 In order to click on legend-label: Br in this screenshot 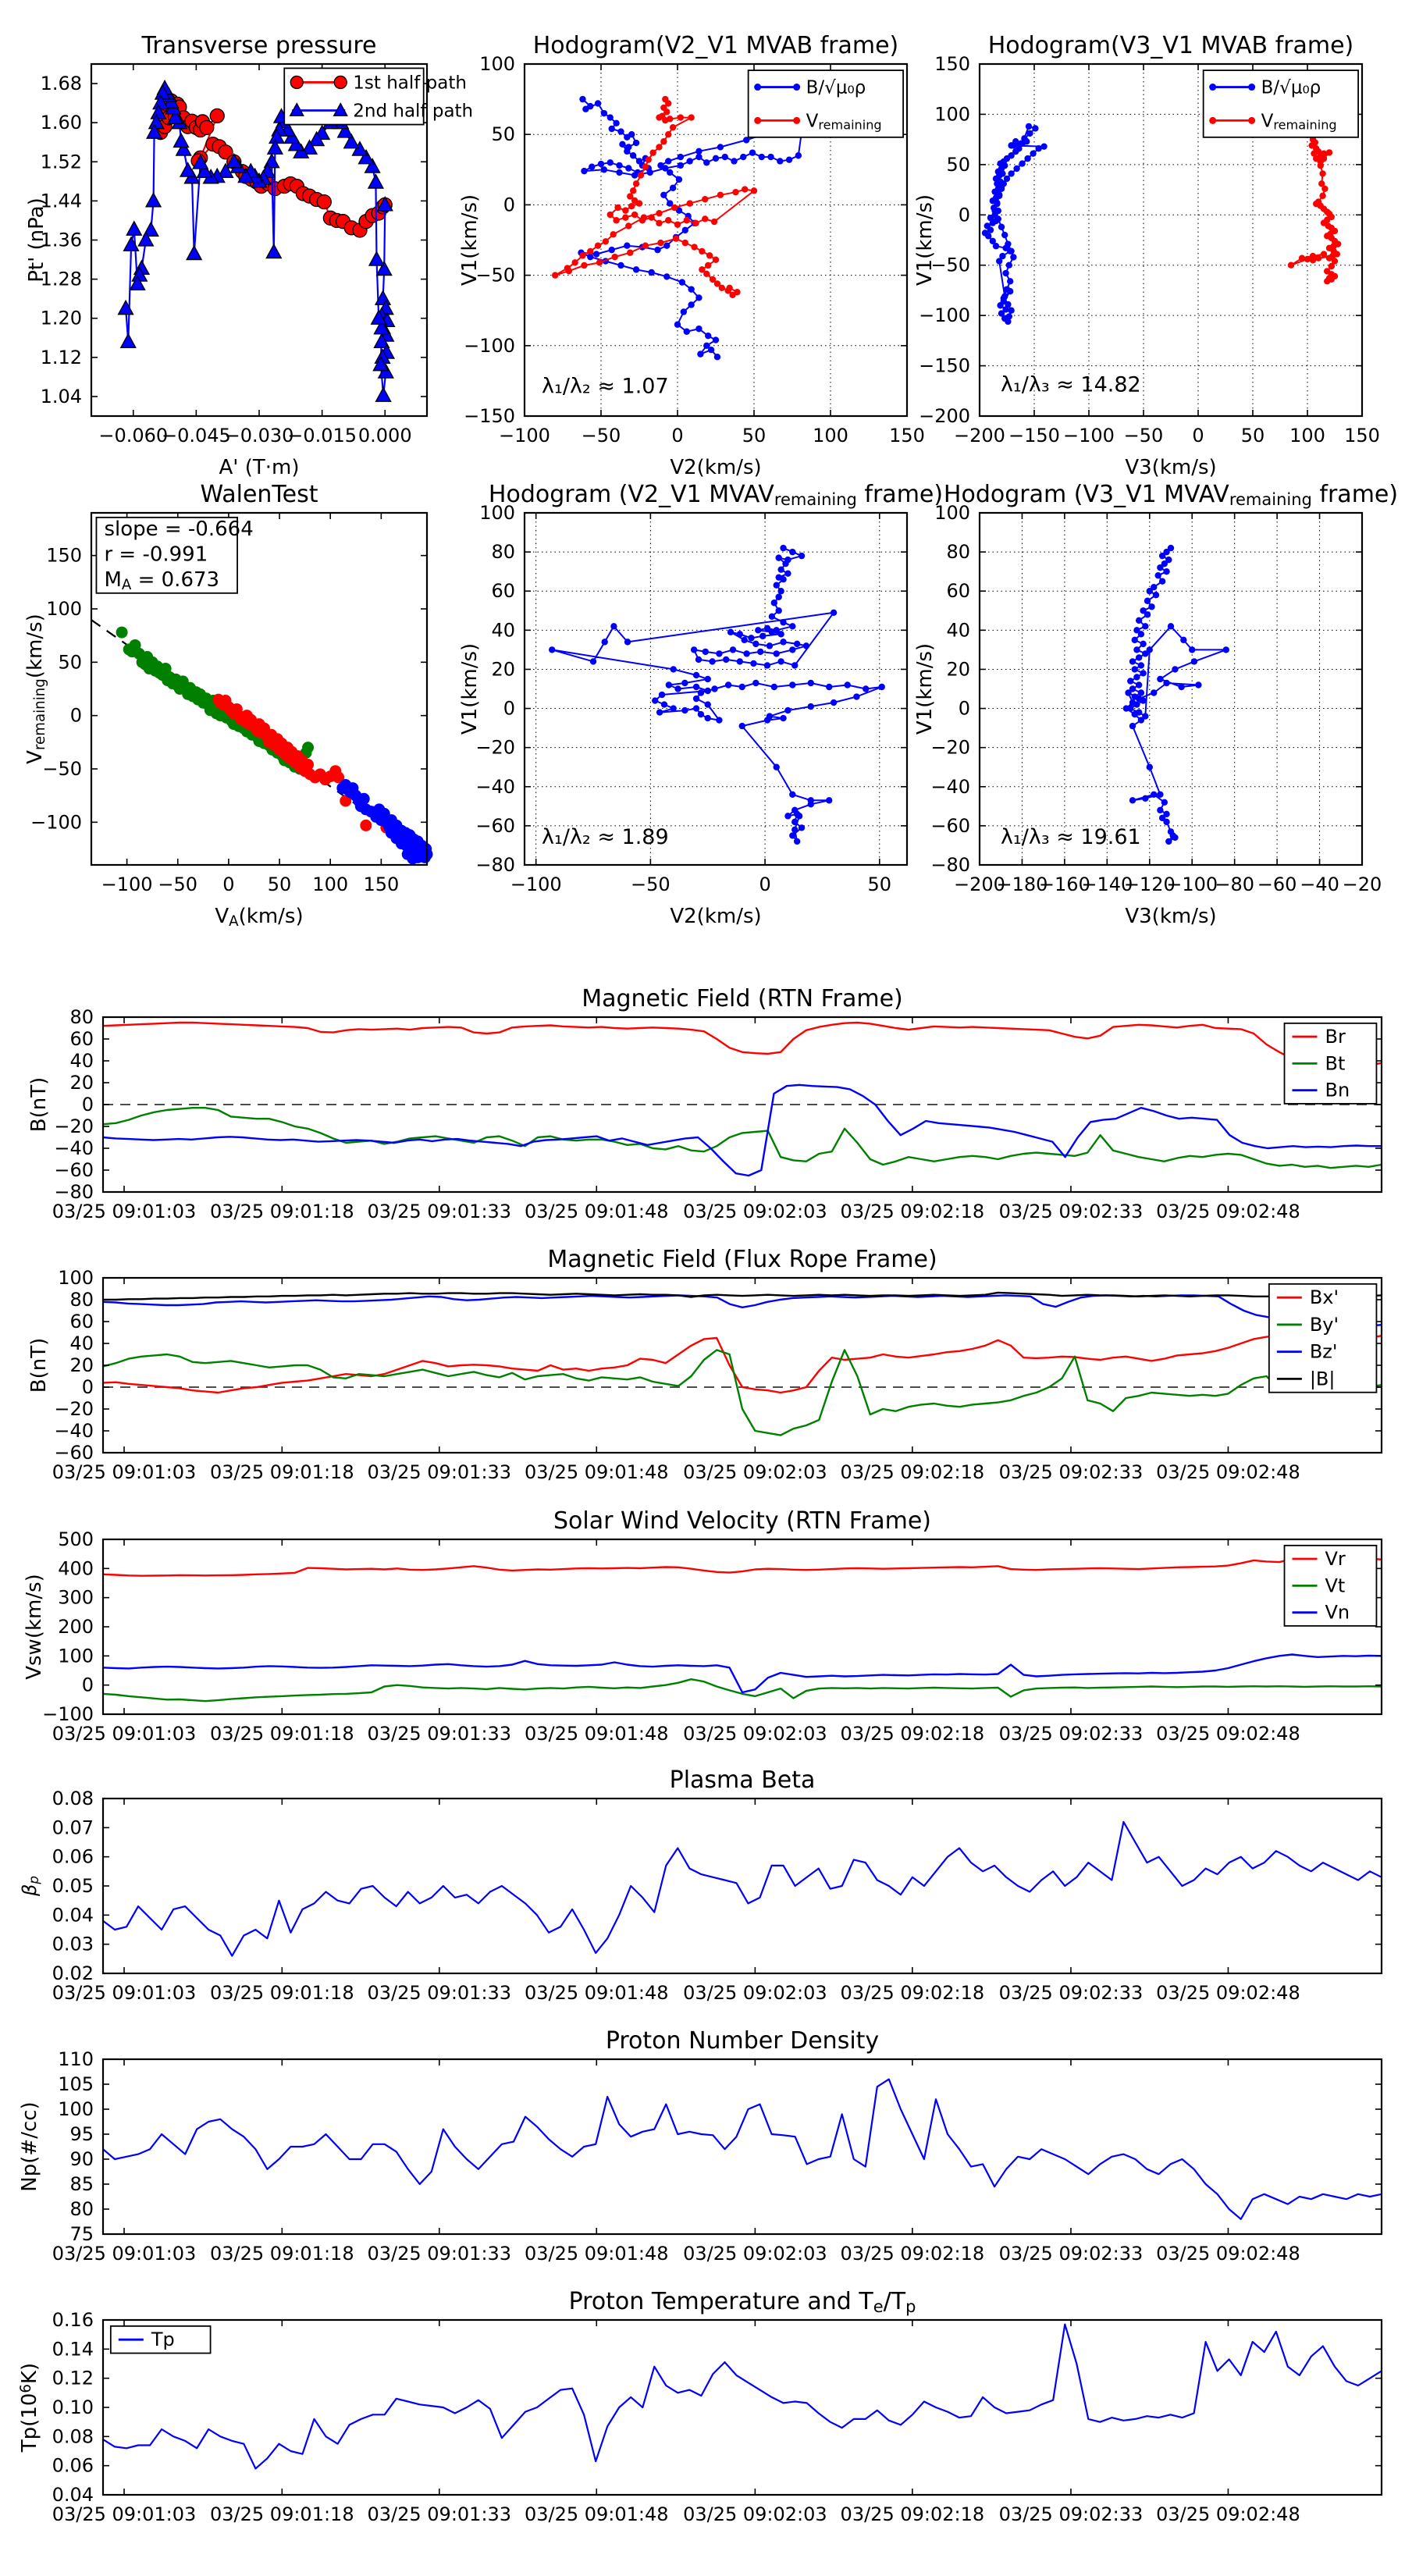, I will do `click(1336, 1037)`.